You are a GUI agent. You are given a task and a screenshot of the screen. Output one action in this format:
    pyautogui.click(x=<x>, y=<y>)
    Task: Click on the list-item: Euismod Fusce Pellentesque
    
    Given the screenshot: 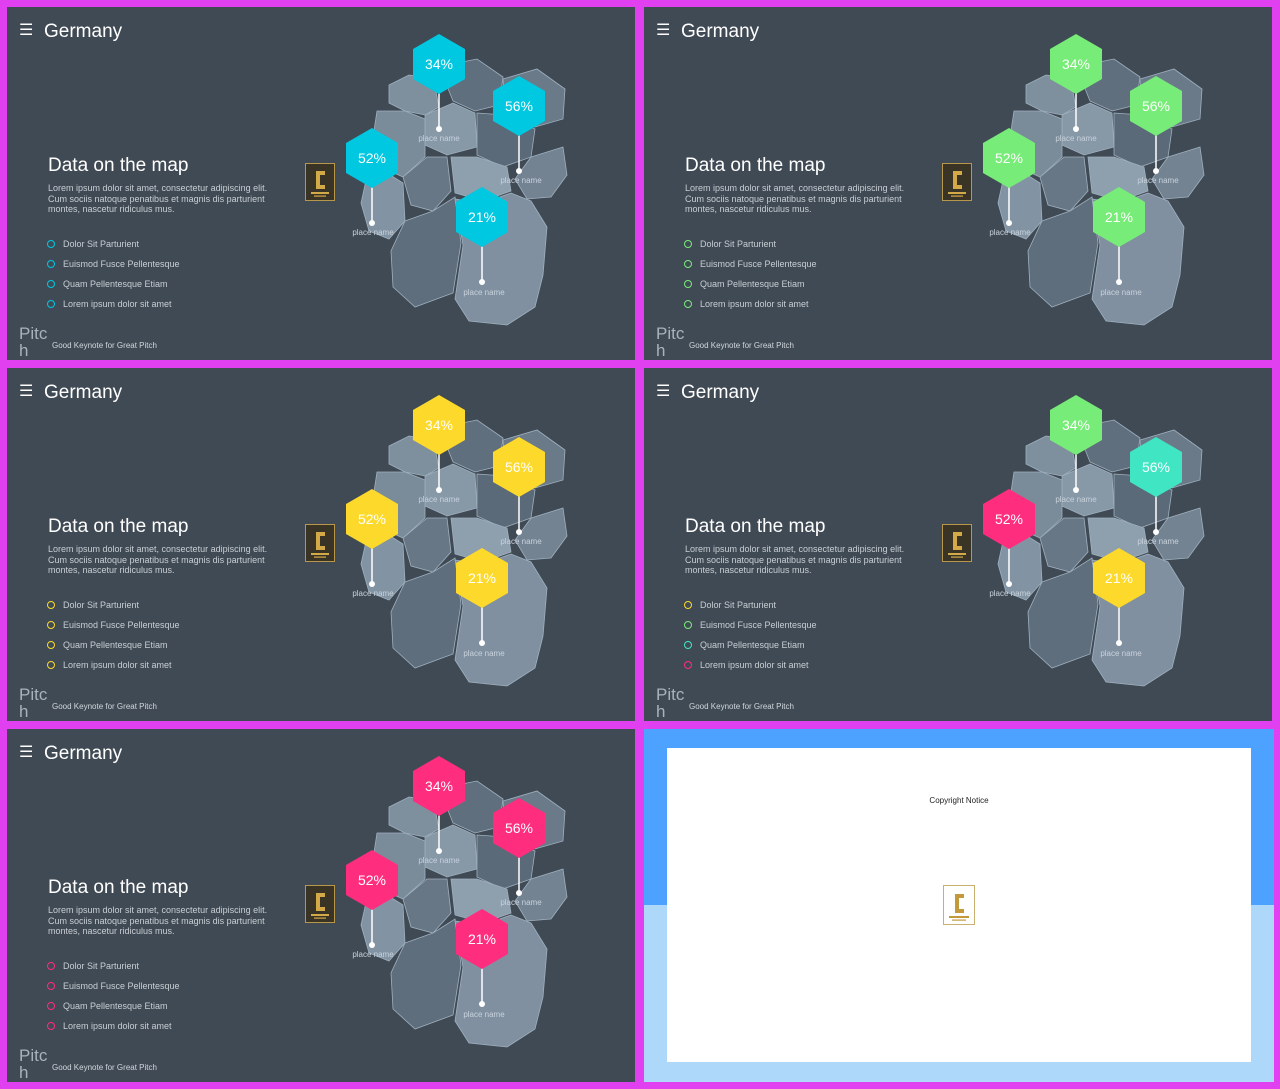 What is the action you would take?
    pyautogui.click(x=750, y=625)
    